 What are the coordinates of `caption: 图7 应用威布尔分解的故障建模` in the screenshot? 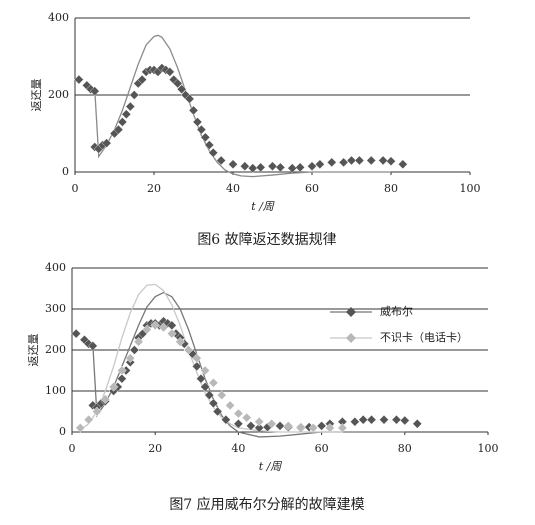 It's located at (266, 504).